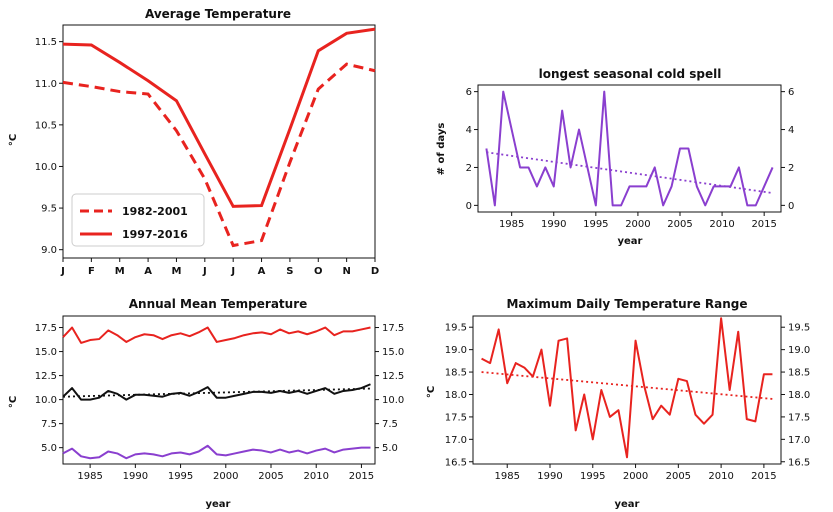 This screenshot has height=512, width=833. Describe the element at coordinates (456, 395) in the screenshot. I see `y-tick-label: 18.0` at that location.